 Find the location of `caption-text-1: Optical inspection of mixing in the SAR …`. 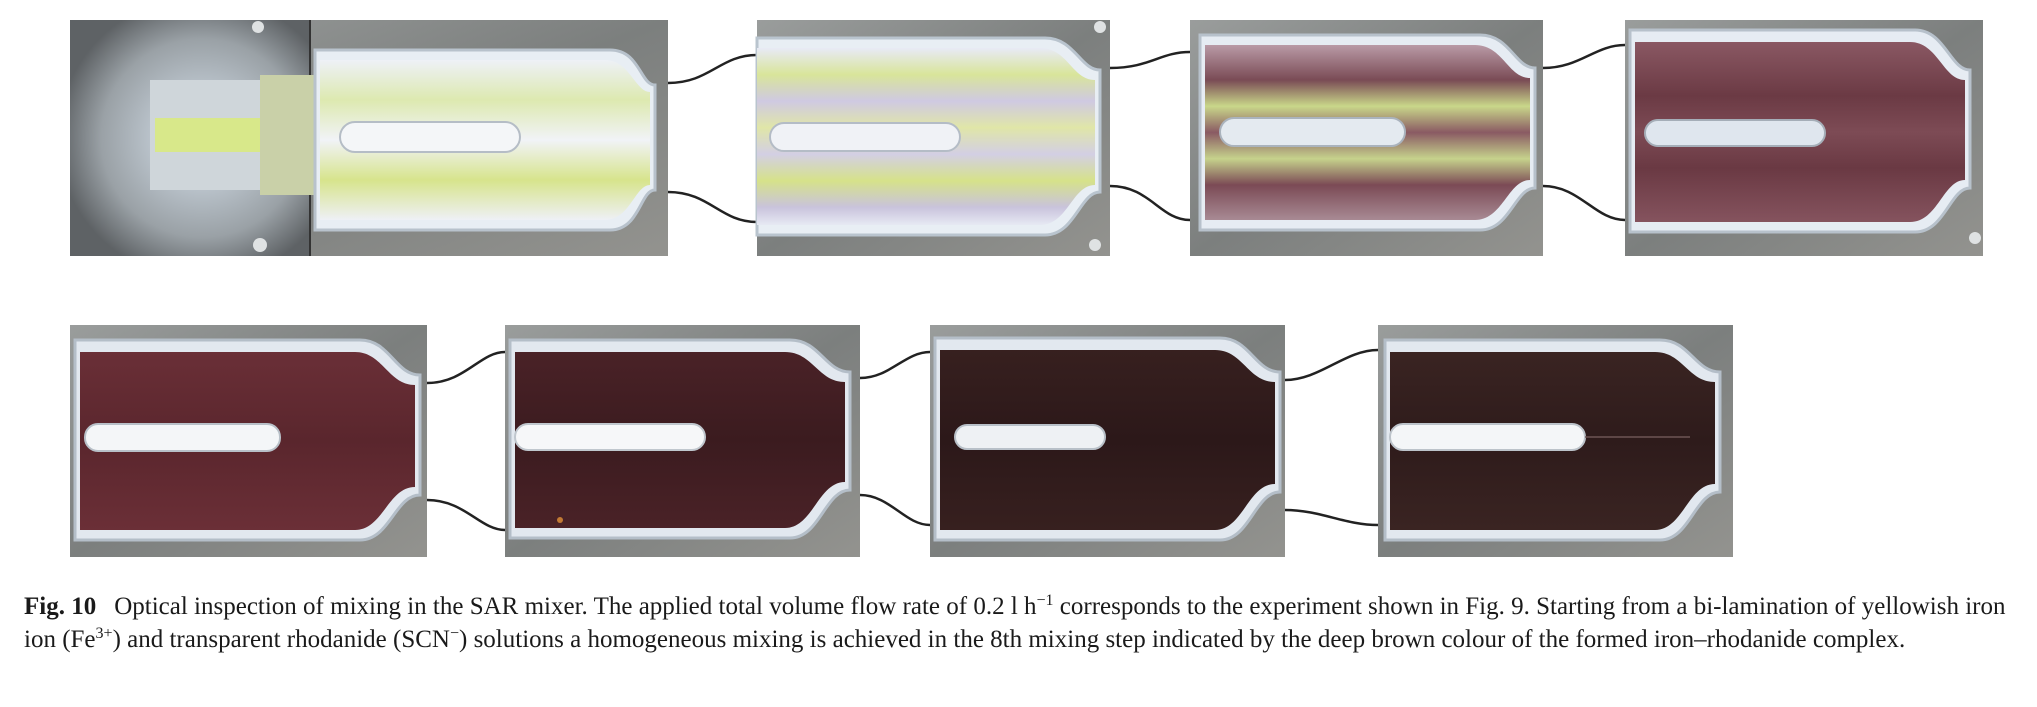

caption-text-1: Optical inspection of mixing in the SAR … is located at coordinates (575, 606).